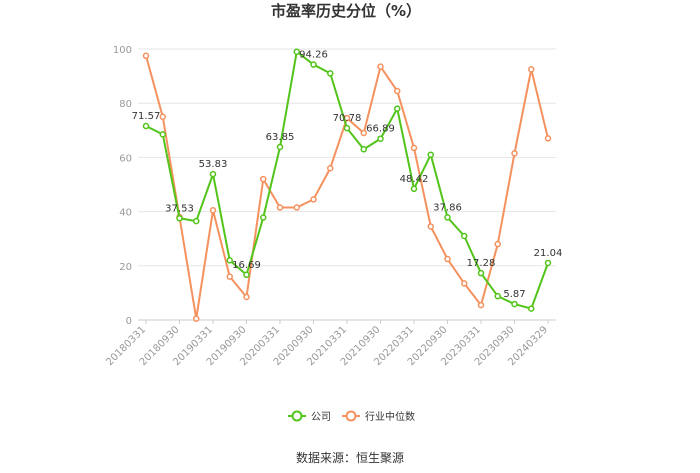 The image size is (700, 473). Describe the element at coordinates (321, 417) in the screenshot. I see `legend-company-label: 公司` at that location.